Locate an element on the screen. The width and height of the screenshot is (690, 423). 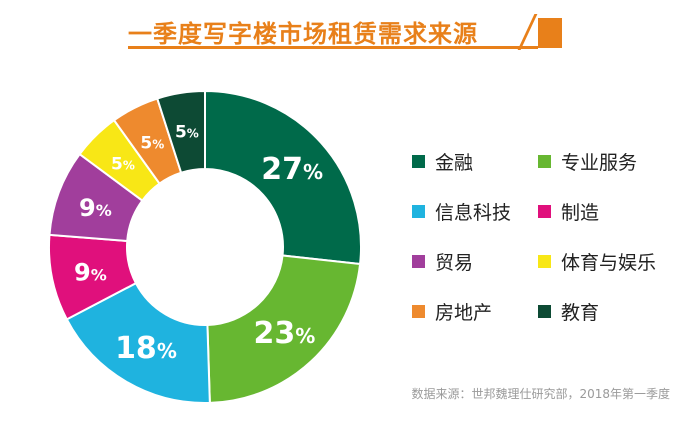
data-label-6: 5% is located at coordinates (123, 165).